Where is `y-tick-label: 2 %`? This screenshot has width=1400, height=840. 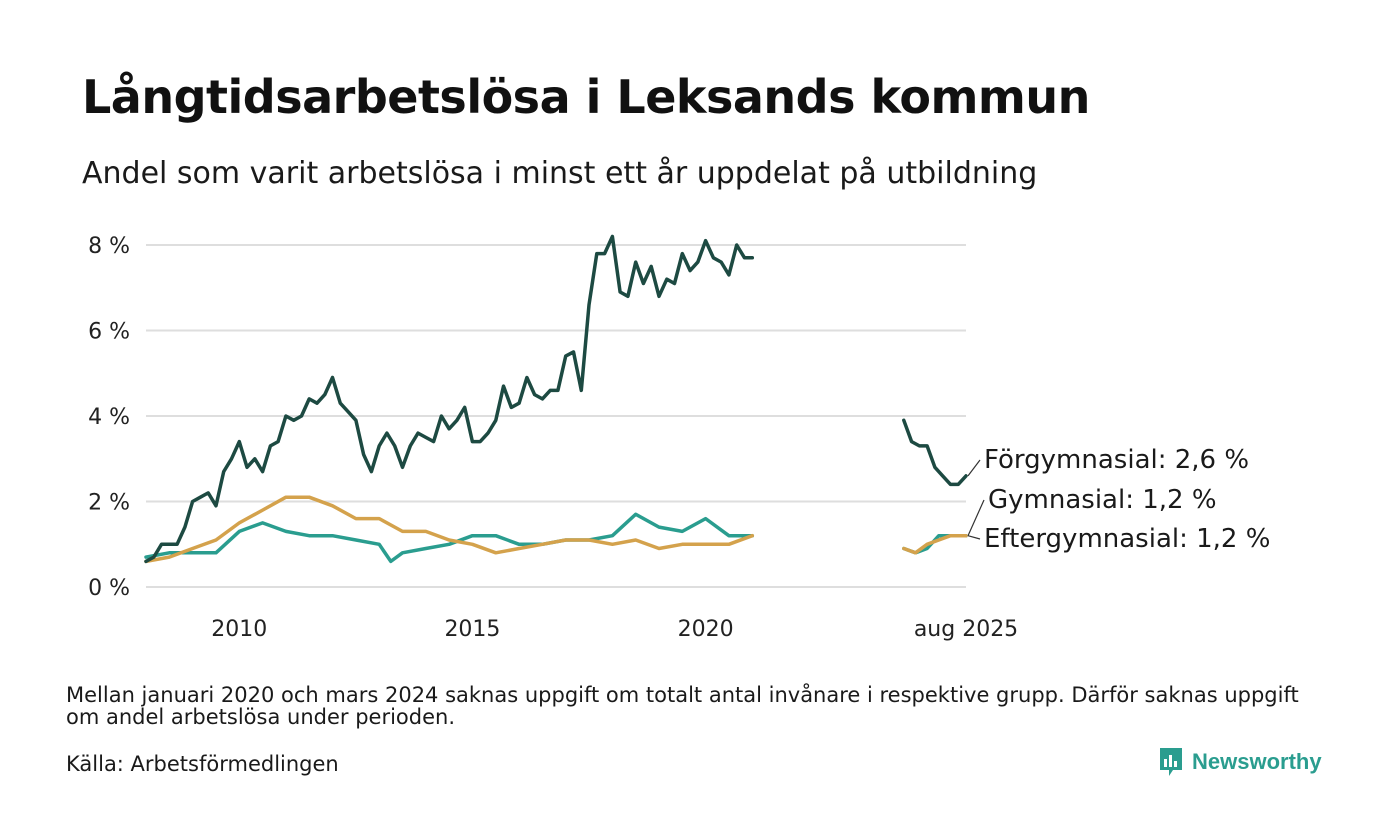 y-tick-label: 2 % is located at coordinates (109, 503).